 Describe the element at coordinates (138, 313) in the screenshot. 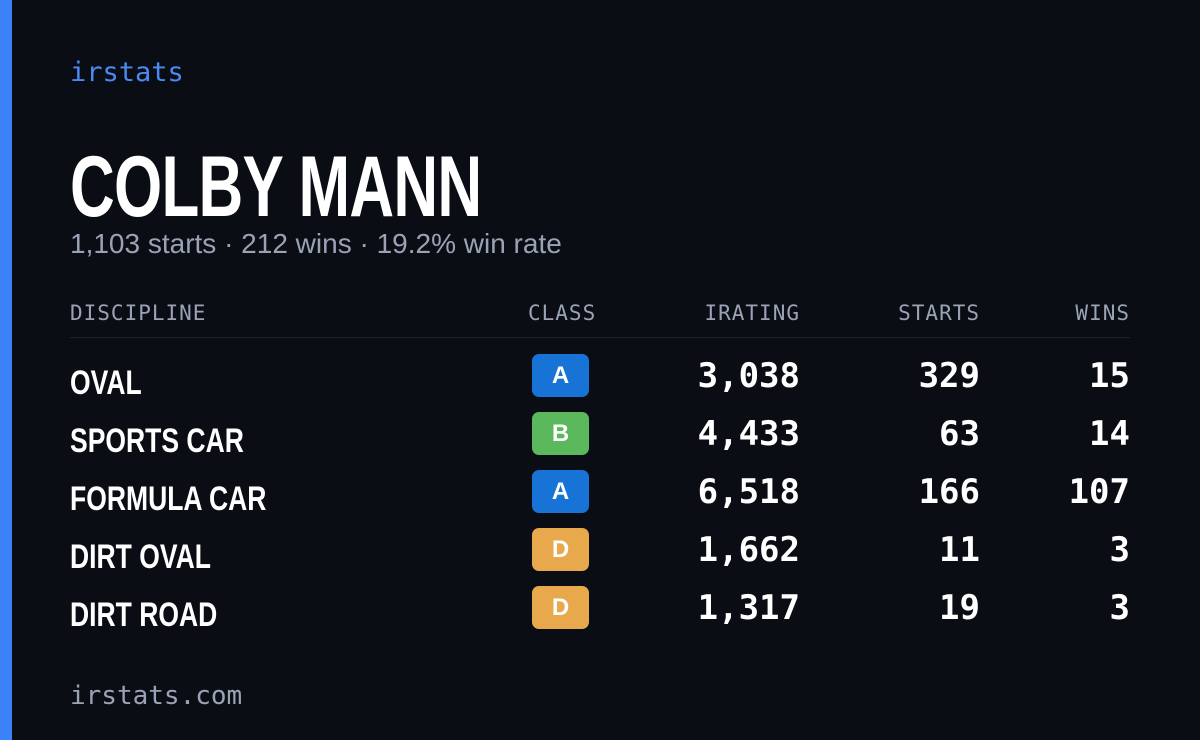

I see `column-header: DISCIPLINE` at that location.